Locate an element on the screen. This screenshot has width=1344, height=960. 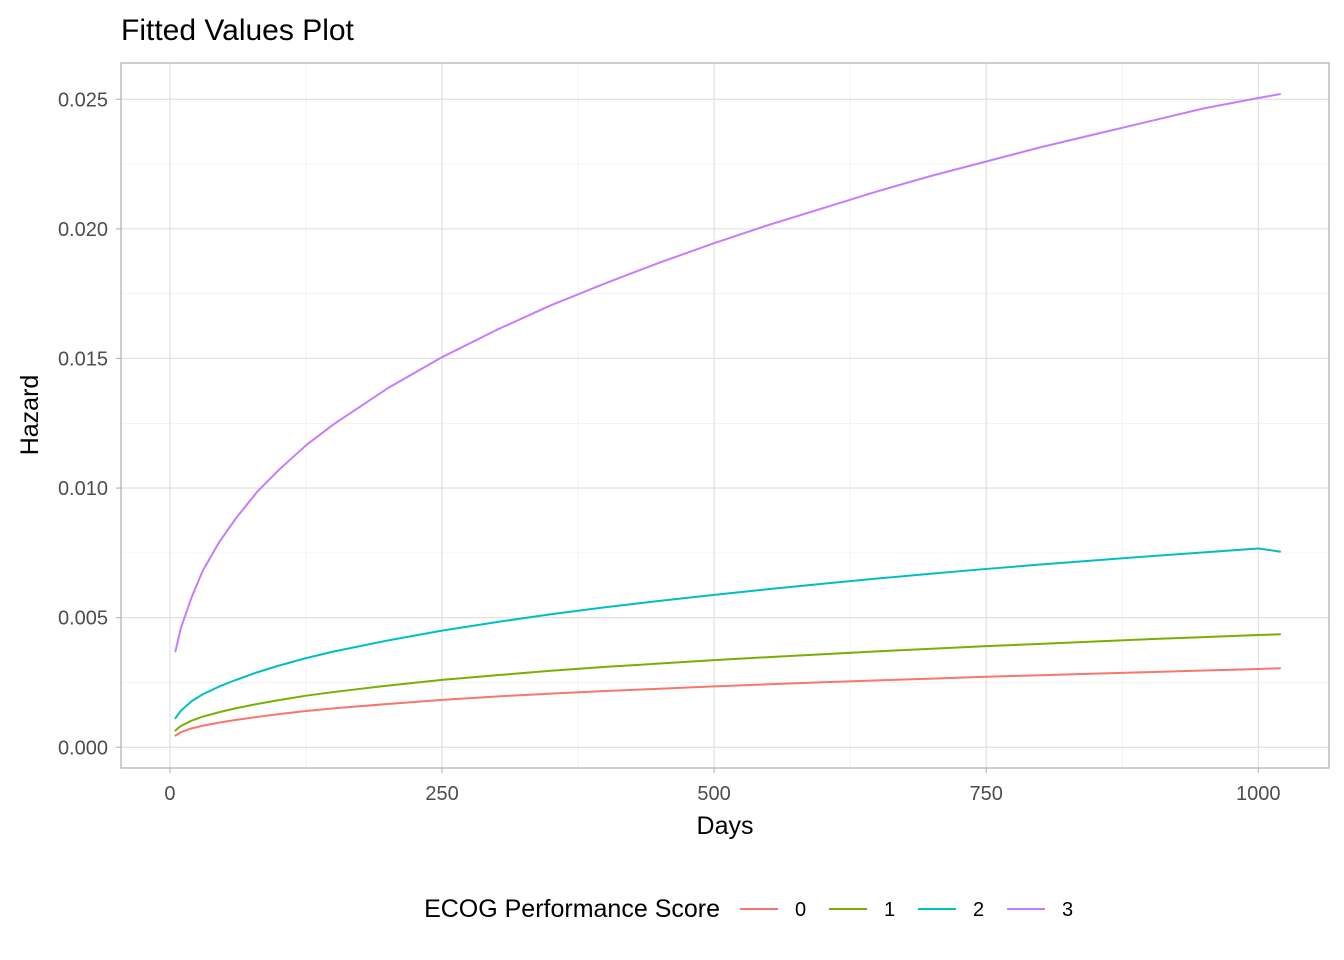
y-tick-label: 0.010 is located at coordinates (83, 489).